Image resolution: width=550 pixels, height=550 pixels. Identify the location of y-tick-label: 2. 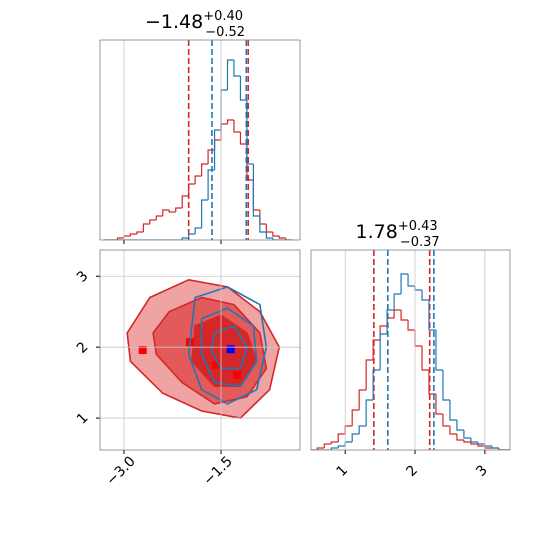
(83, 348).